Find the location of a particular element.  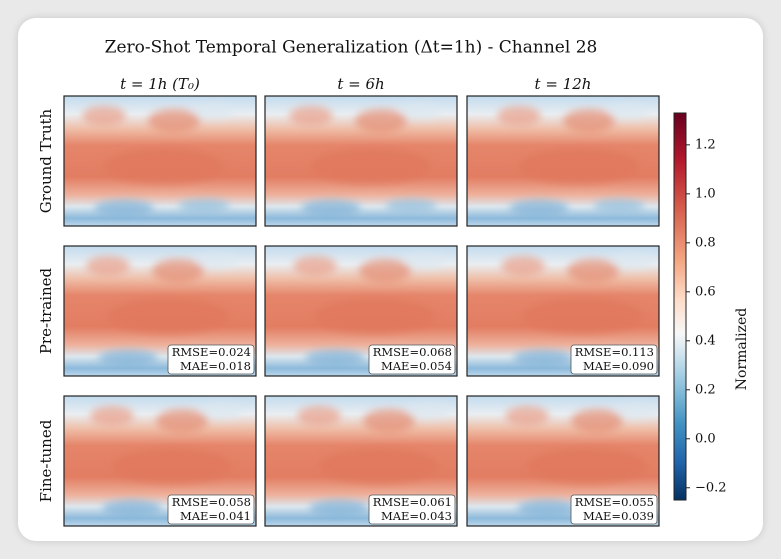

row-label: Fine-tuned is located at coordinates (46, 460).